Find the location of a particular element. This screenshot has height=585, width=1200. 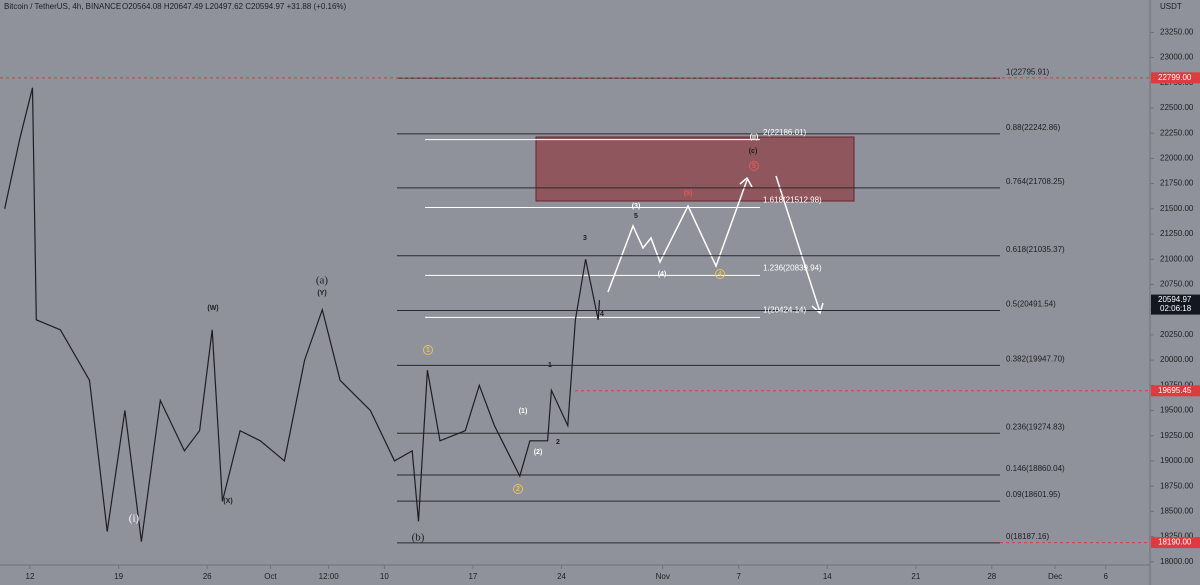

y-tick-label: 23250.00 is located at coordinates (1177, 31).